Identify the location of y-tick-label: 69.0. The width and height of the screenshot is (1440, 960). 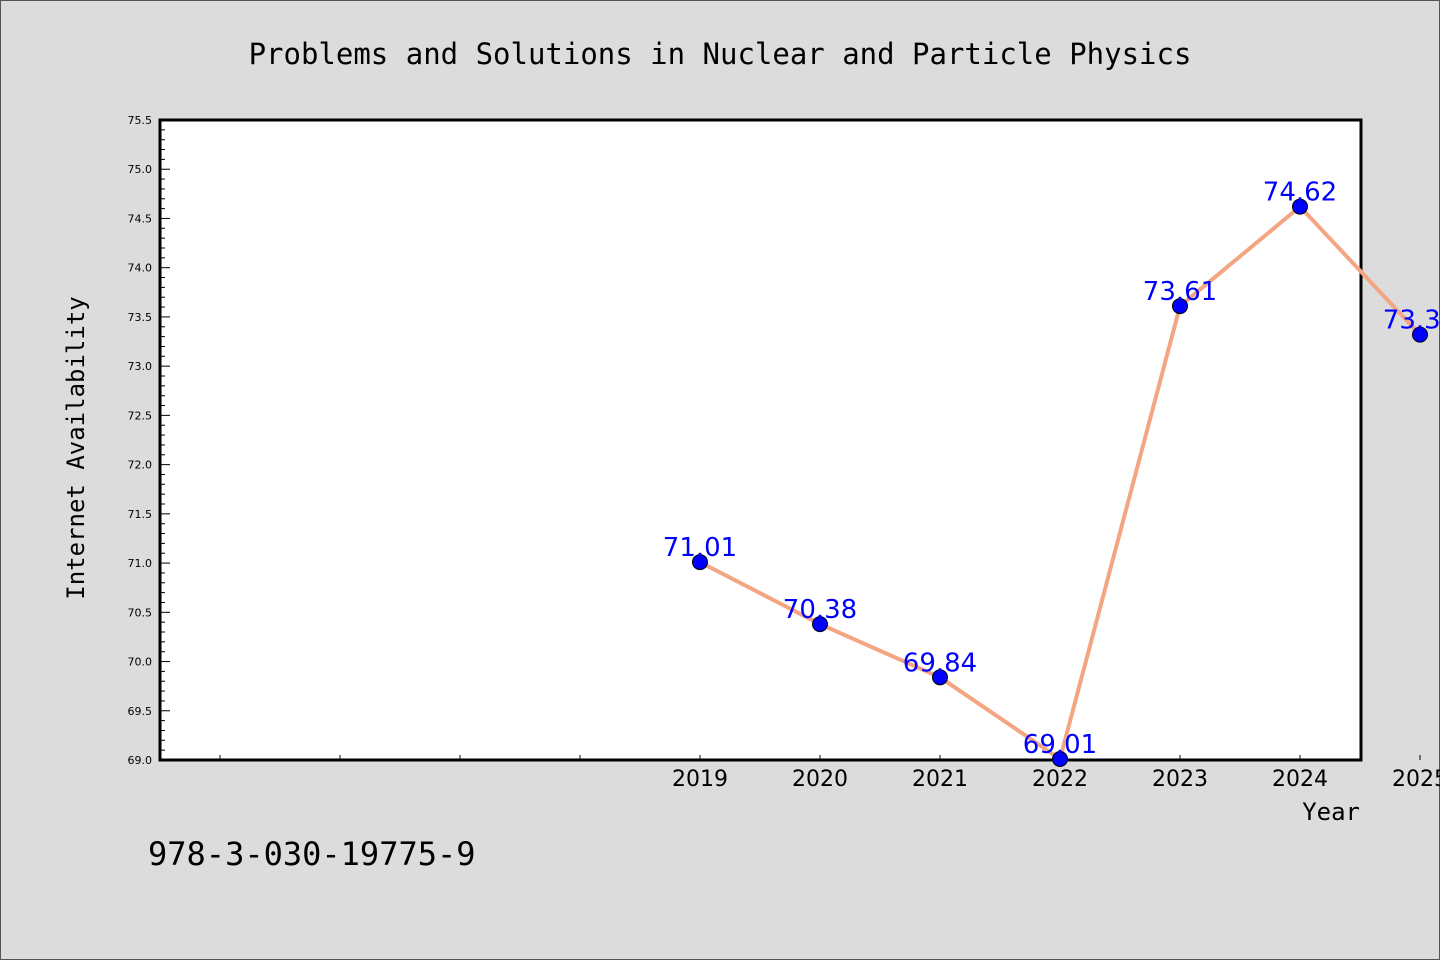
(140, 760).